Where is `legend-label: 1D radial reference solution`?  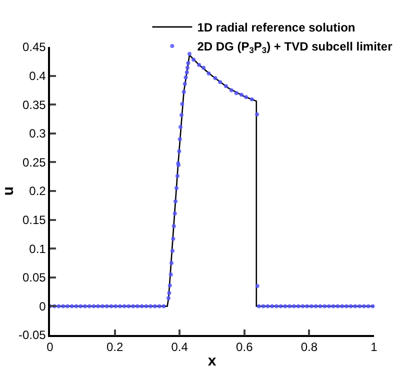 legend-label: 1D radial reference solution is located at coordinates (276, 27).